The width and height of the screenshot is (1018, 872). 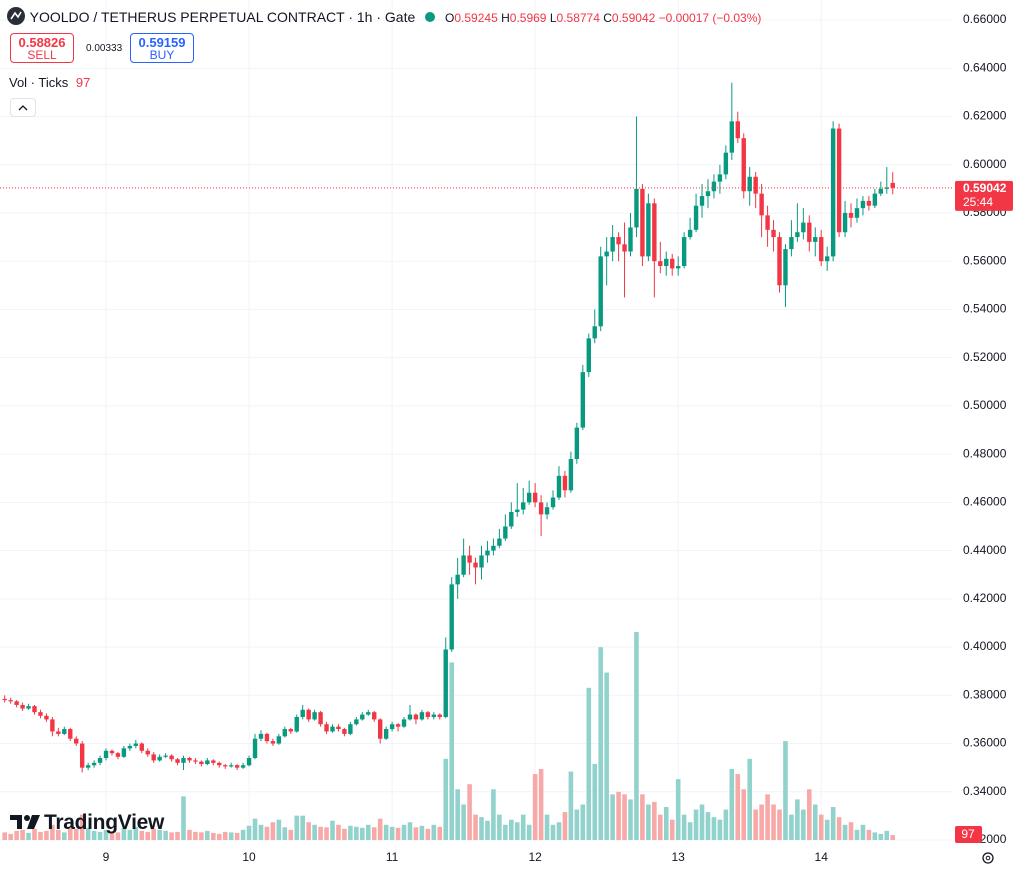 What do you see at coordinates (162, 42) in the screenshot?
I see `buy-price: 0.59159` at bounding box center [162, 42].